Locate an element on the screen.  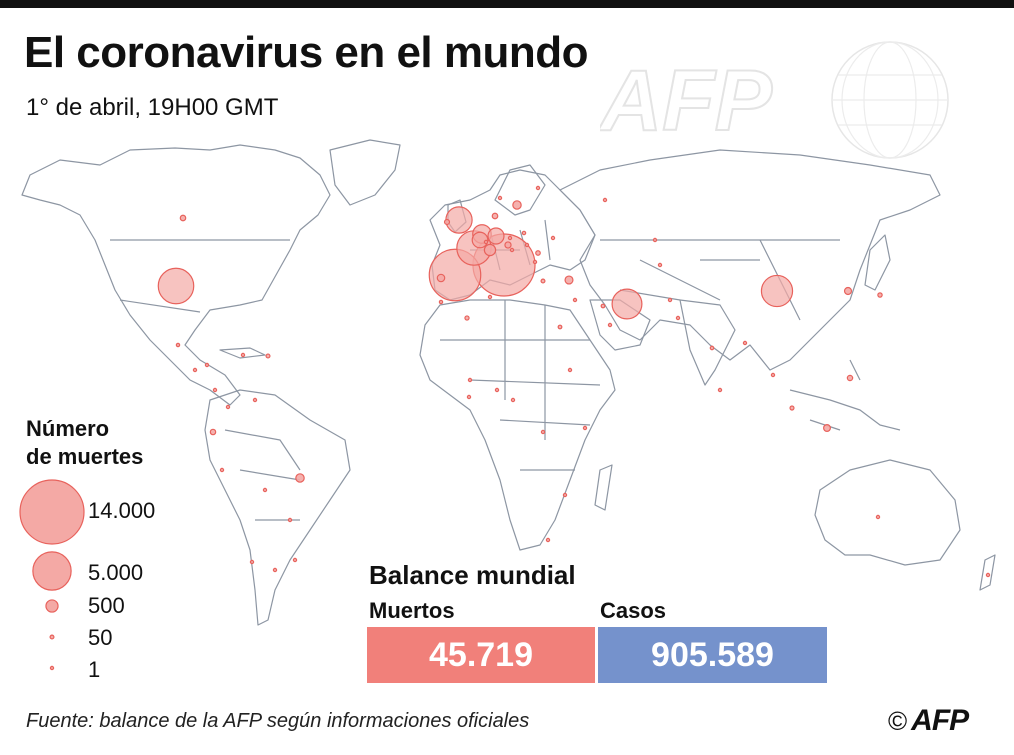
bubble-india is located at coordinates (712, 348).